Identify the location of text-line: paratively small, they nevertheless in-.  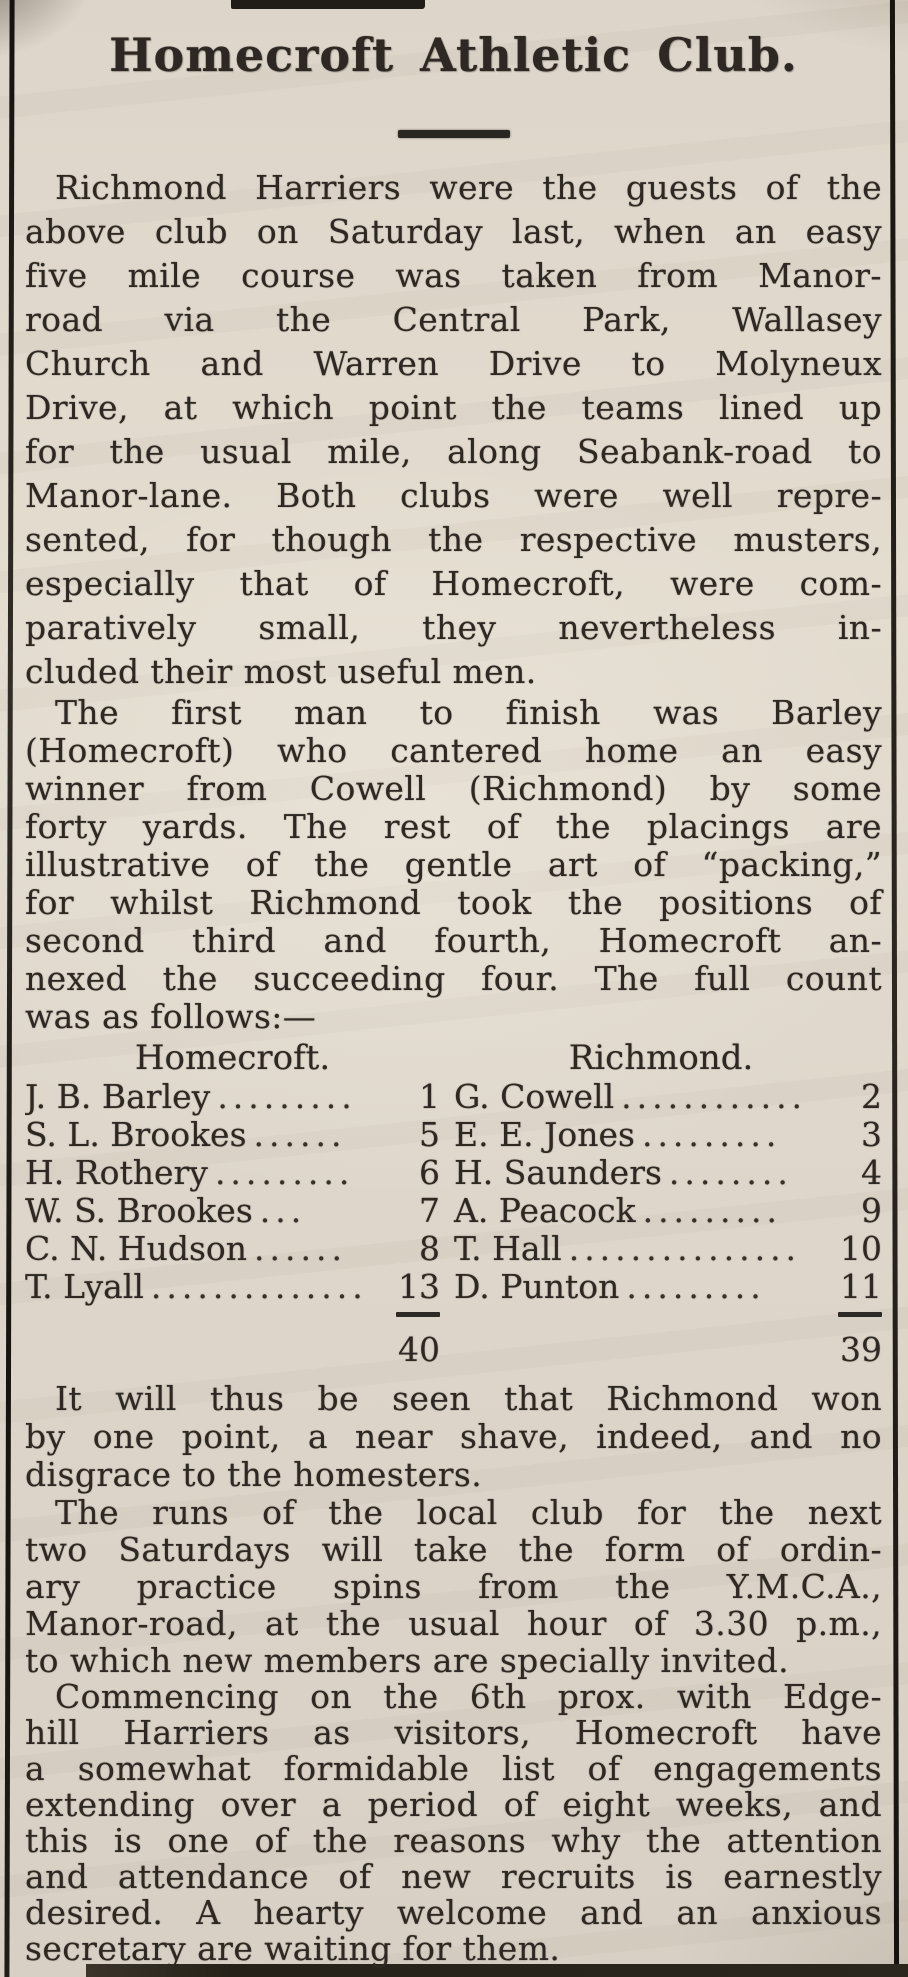
(453, 627).